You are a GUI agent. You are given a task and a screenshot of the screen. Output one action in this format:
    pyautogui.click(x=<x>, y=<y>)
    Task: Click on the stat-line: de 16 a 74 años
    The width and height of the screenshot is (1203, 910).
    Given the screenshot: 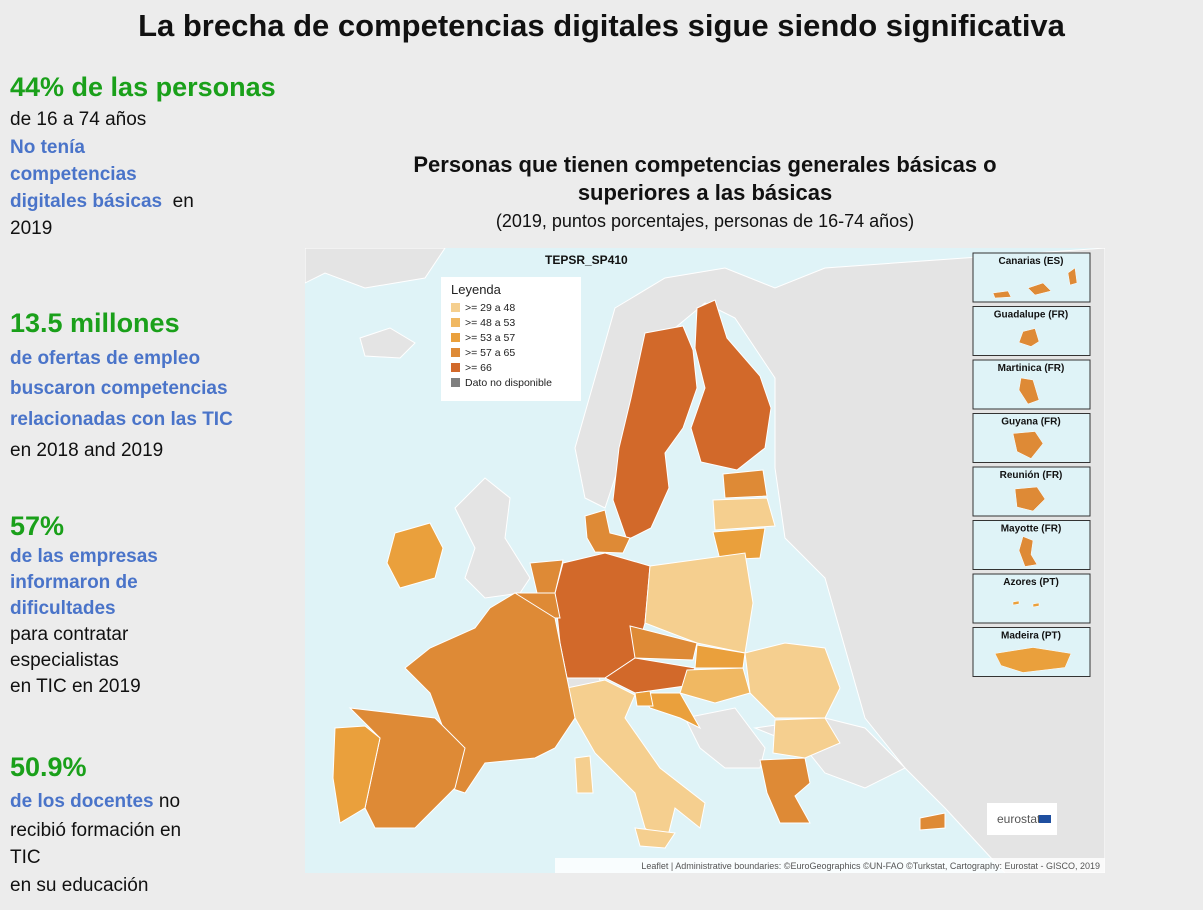 What is the action you would take?
    pyautogui.click(x=157, y=120)
    